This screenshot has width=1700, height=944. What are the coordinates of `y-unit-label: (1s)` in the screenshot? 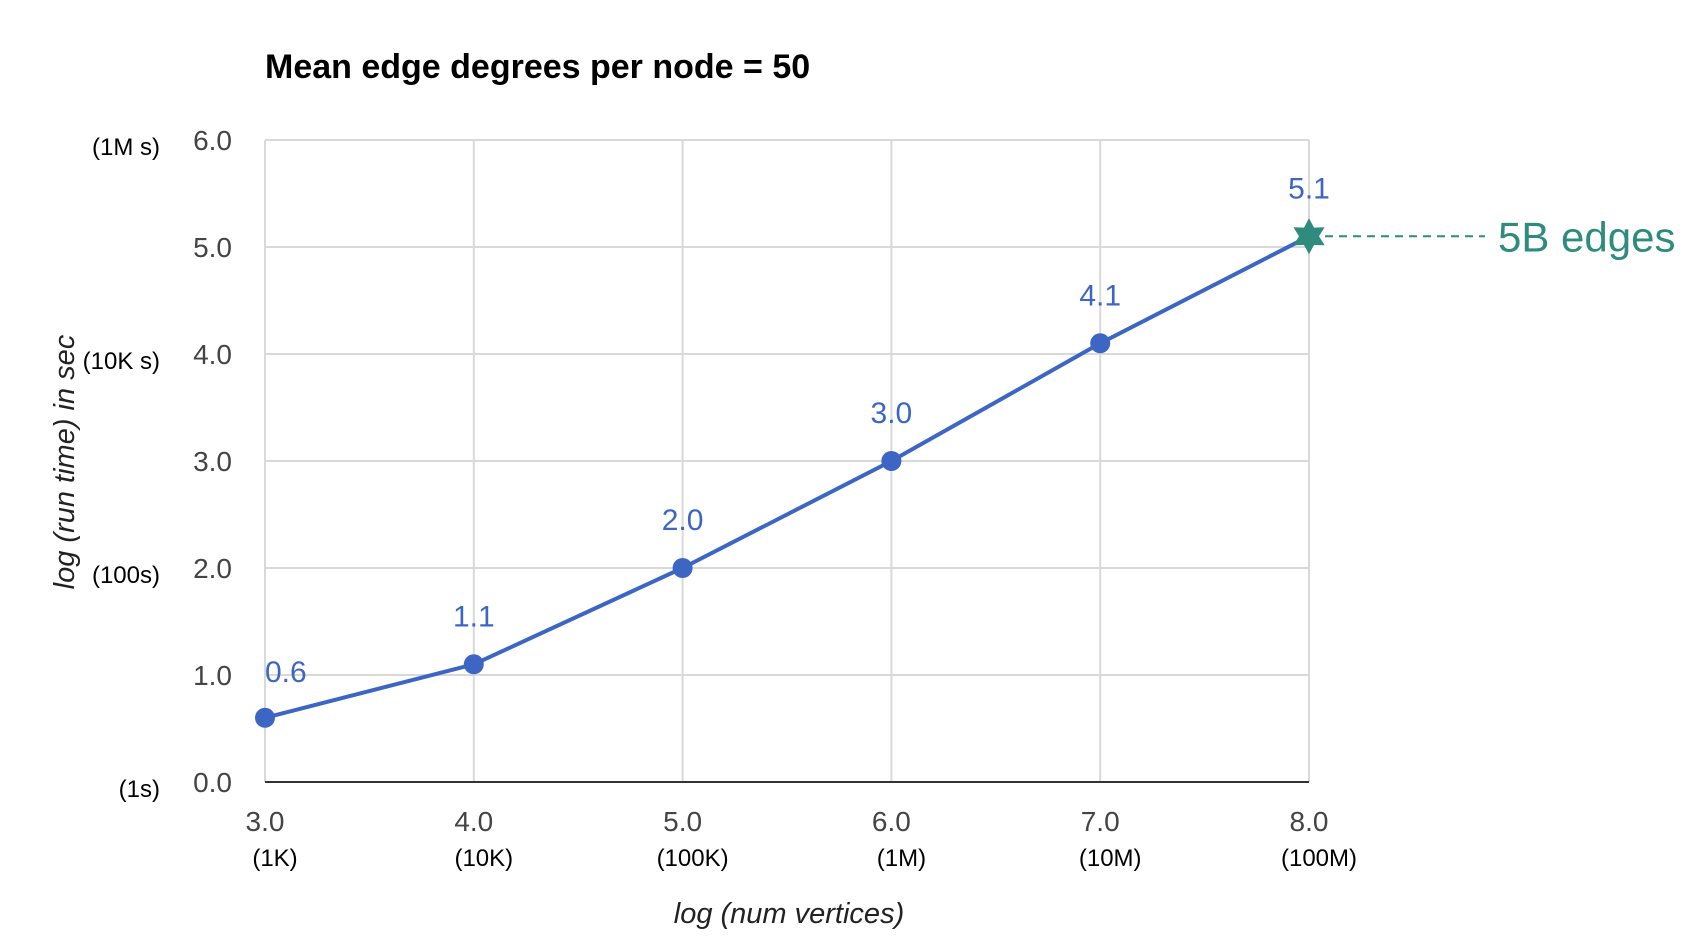 It's located at (139, 789).